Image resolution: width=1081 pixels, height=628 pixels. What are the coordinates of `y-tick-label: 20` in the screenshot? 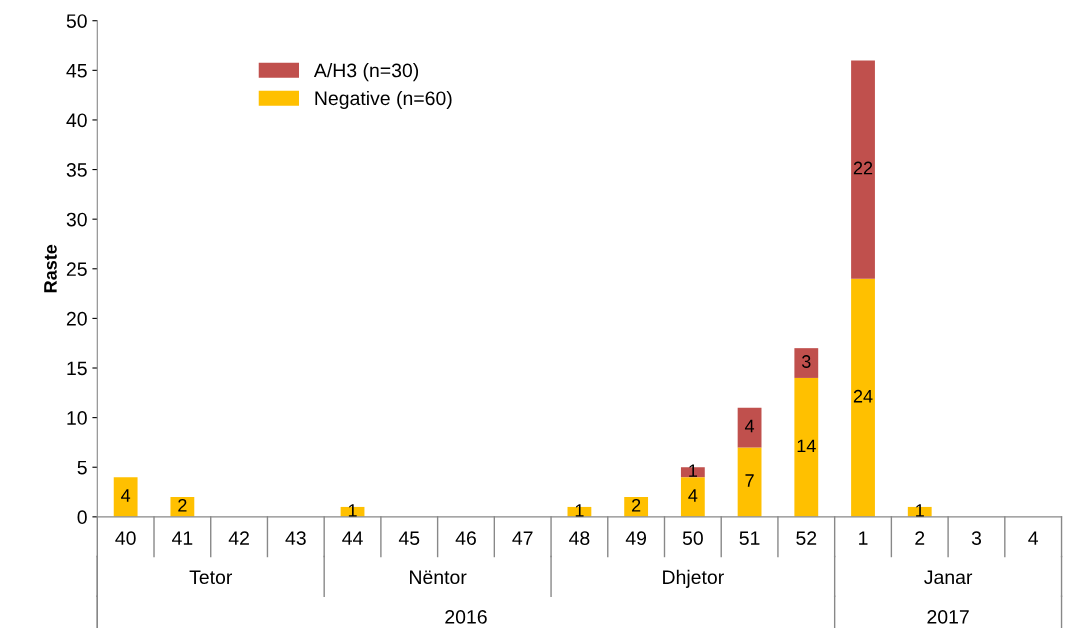 It's located at (76, 318).